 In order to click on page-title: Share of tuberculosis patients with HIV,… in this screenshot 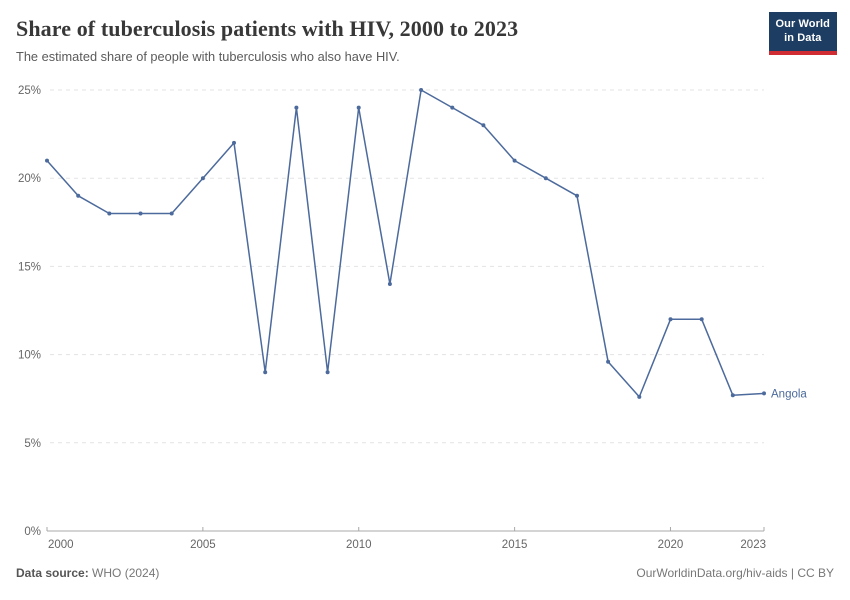, I will do `click(267, 28)`.